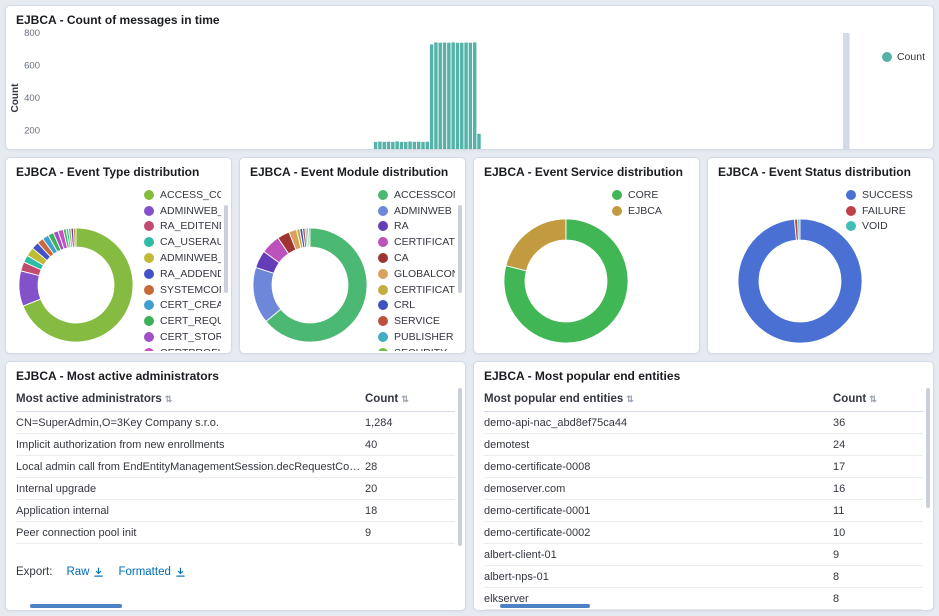 The width and height of the screenshot is (939, 616). Describe the element at coordinates (566, 281) in the screenshot. I see `donut-slice-CORE` at that location.